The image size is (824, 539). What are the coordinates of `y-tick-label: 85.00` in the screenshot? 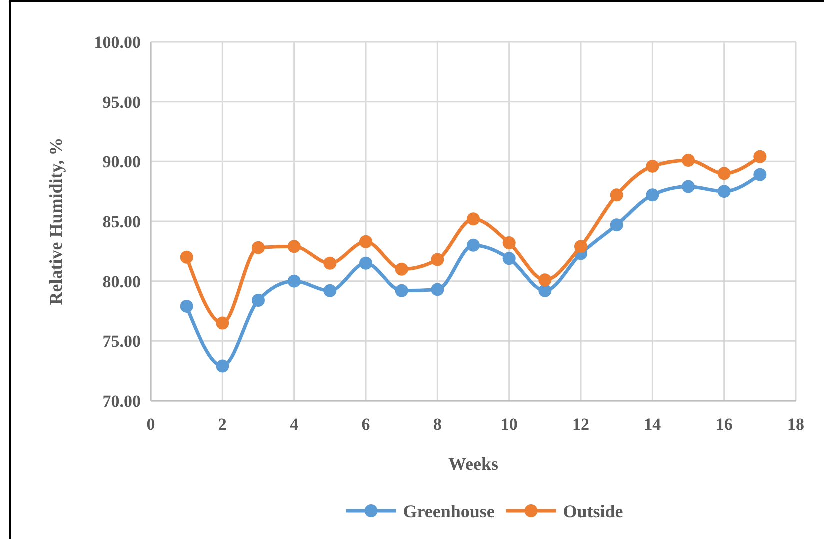 It's located at (121, 222).